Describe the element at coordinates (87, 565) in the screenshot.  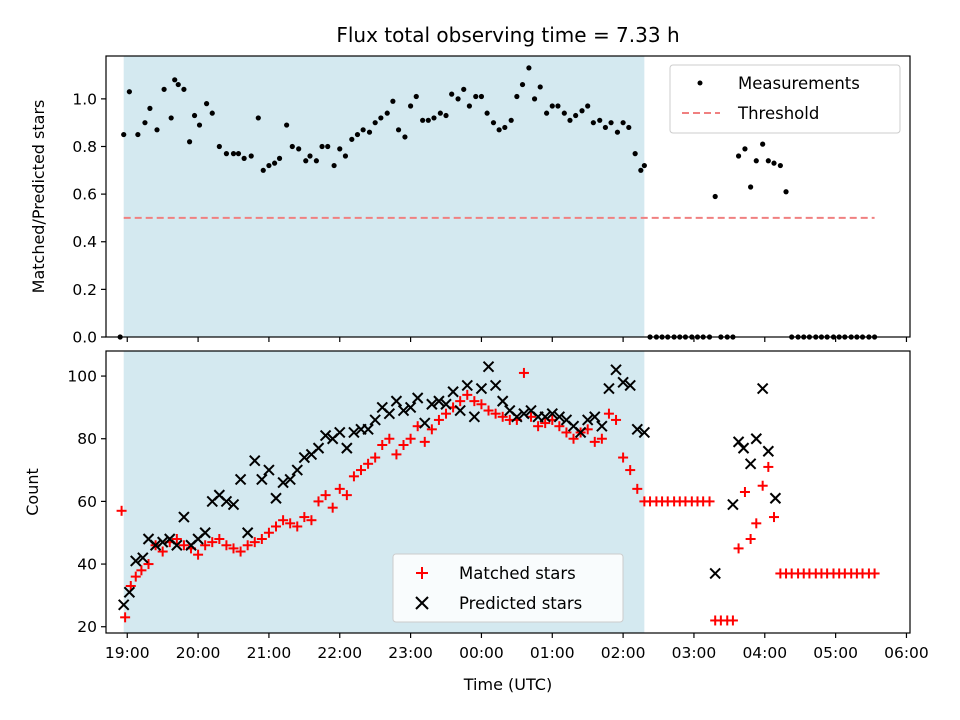
I see `y-tick-label: 40` at that location.